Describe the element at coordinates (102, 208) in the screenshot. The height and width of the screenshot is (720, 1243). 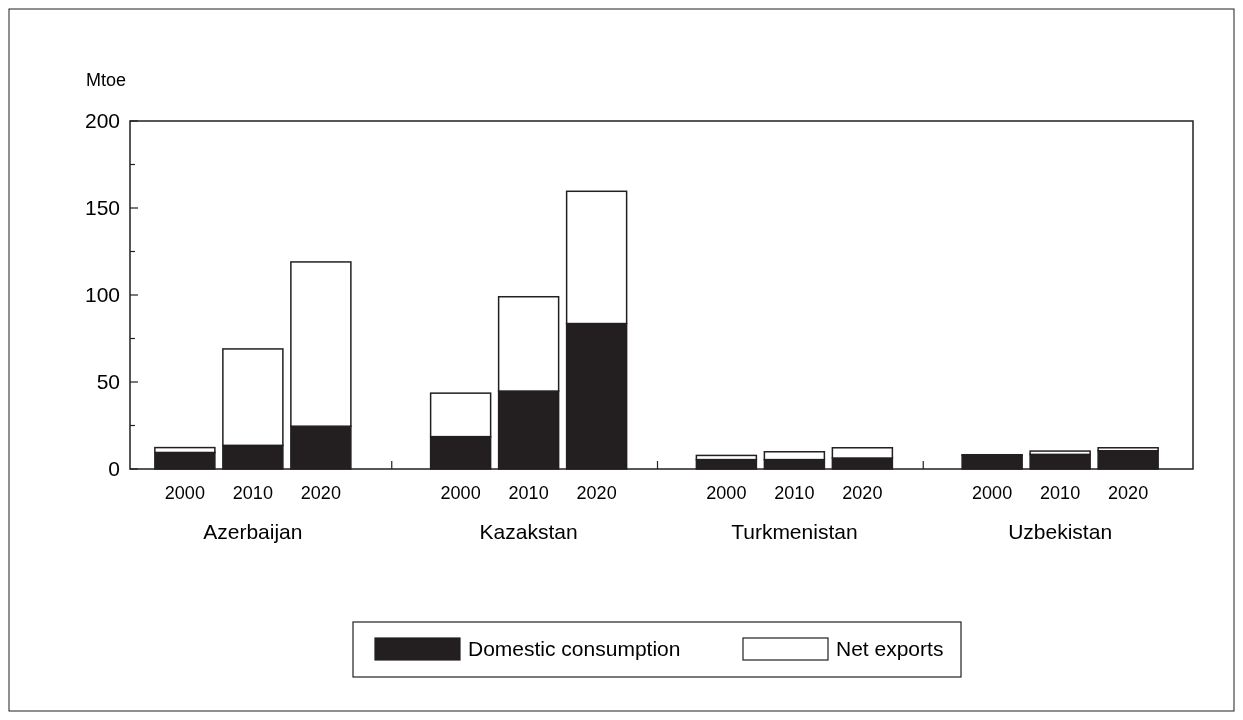
I see `y-tick-label: 150` at that location.